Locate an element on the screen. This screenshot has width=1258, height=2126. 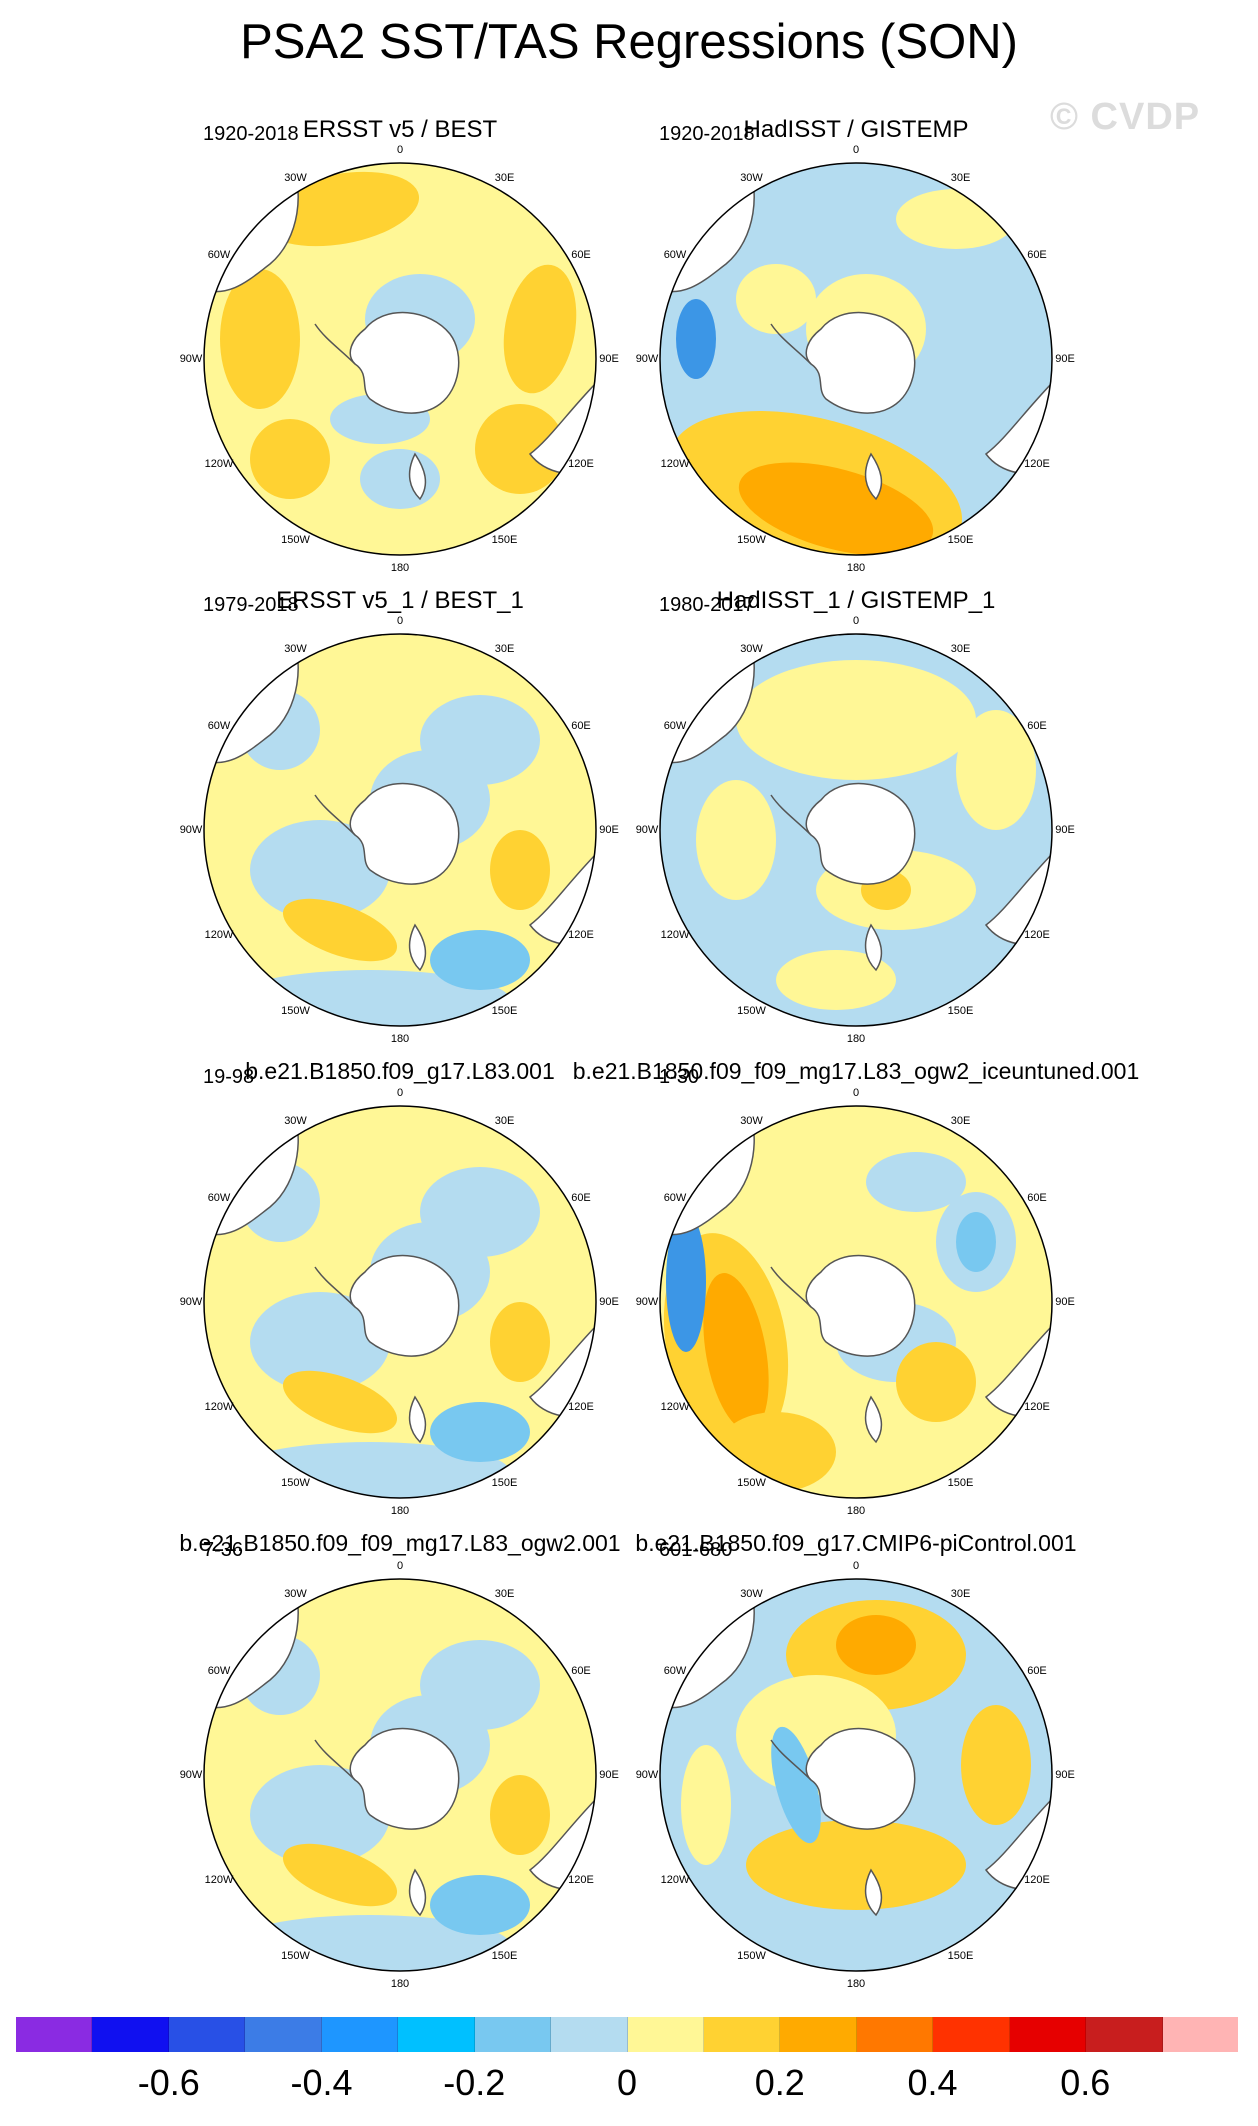
panel-title: b.e21.B1850.f09_g17.L83.001 is located at coordinates (400, 1071).